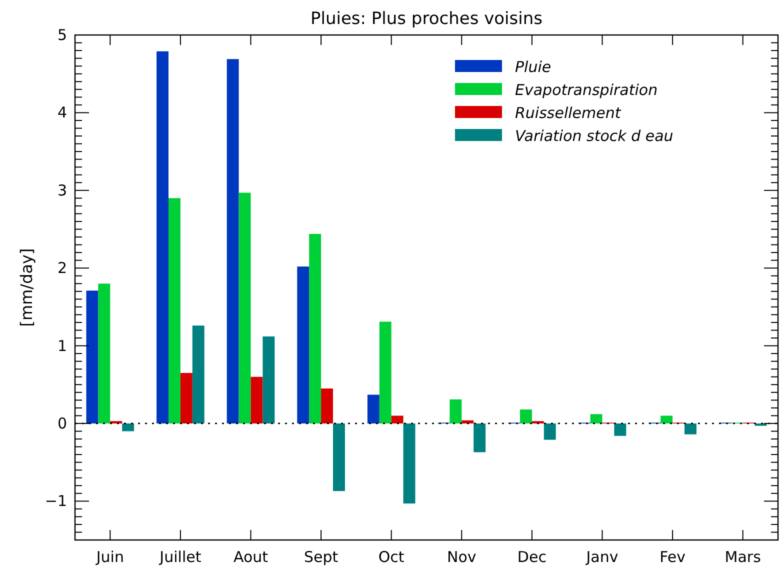 The width and height of the screenshot is (780, 572). What do you see at coordinates (62, 423) in the screenshot?
I see `y-tick-label: 0` at bounding box center [62, 423].